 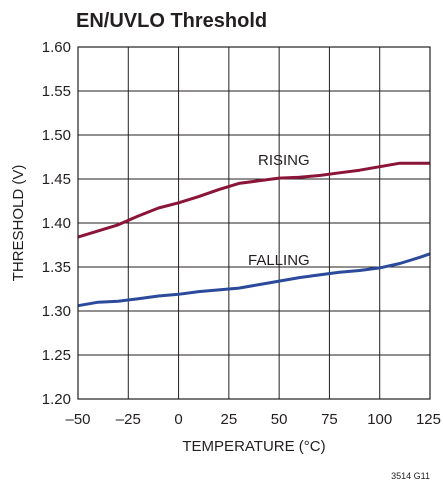 I want to click on x-tick-label: –25, so click(x=128, y=419).